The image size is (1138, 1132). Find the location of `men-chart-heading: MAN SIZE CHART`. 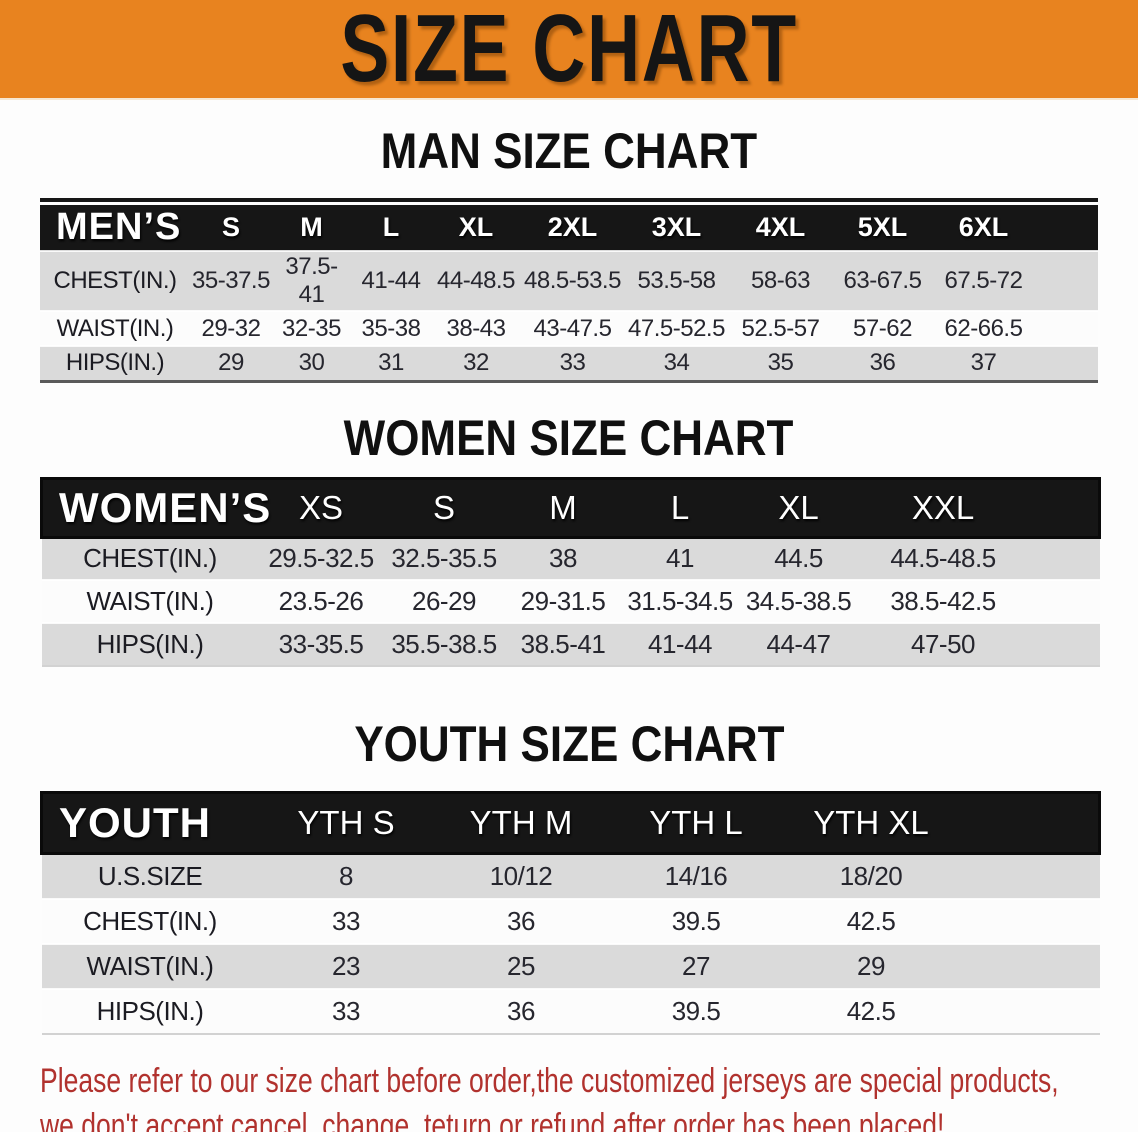

men-chart-heading: MAN SIZE CHART is located at coordinates (569, 151).